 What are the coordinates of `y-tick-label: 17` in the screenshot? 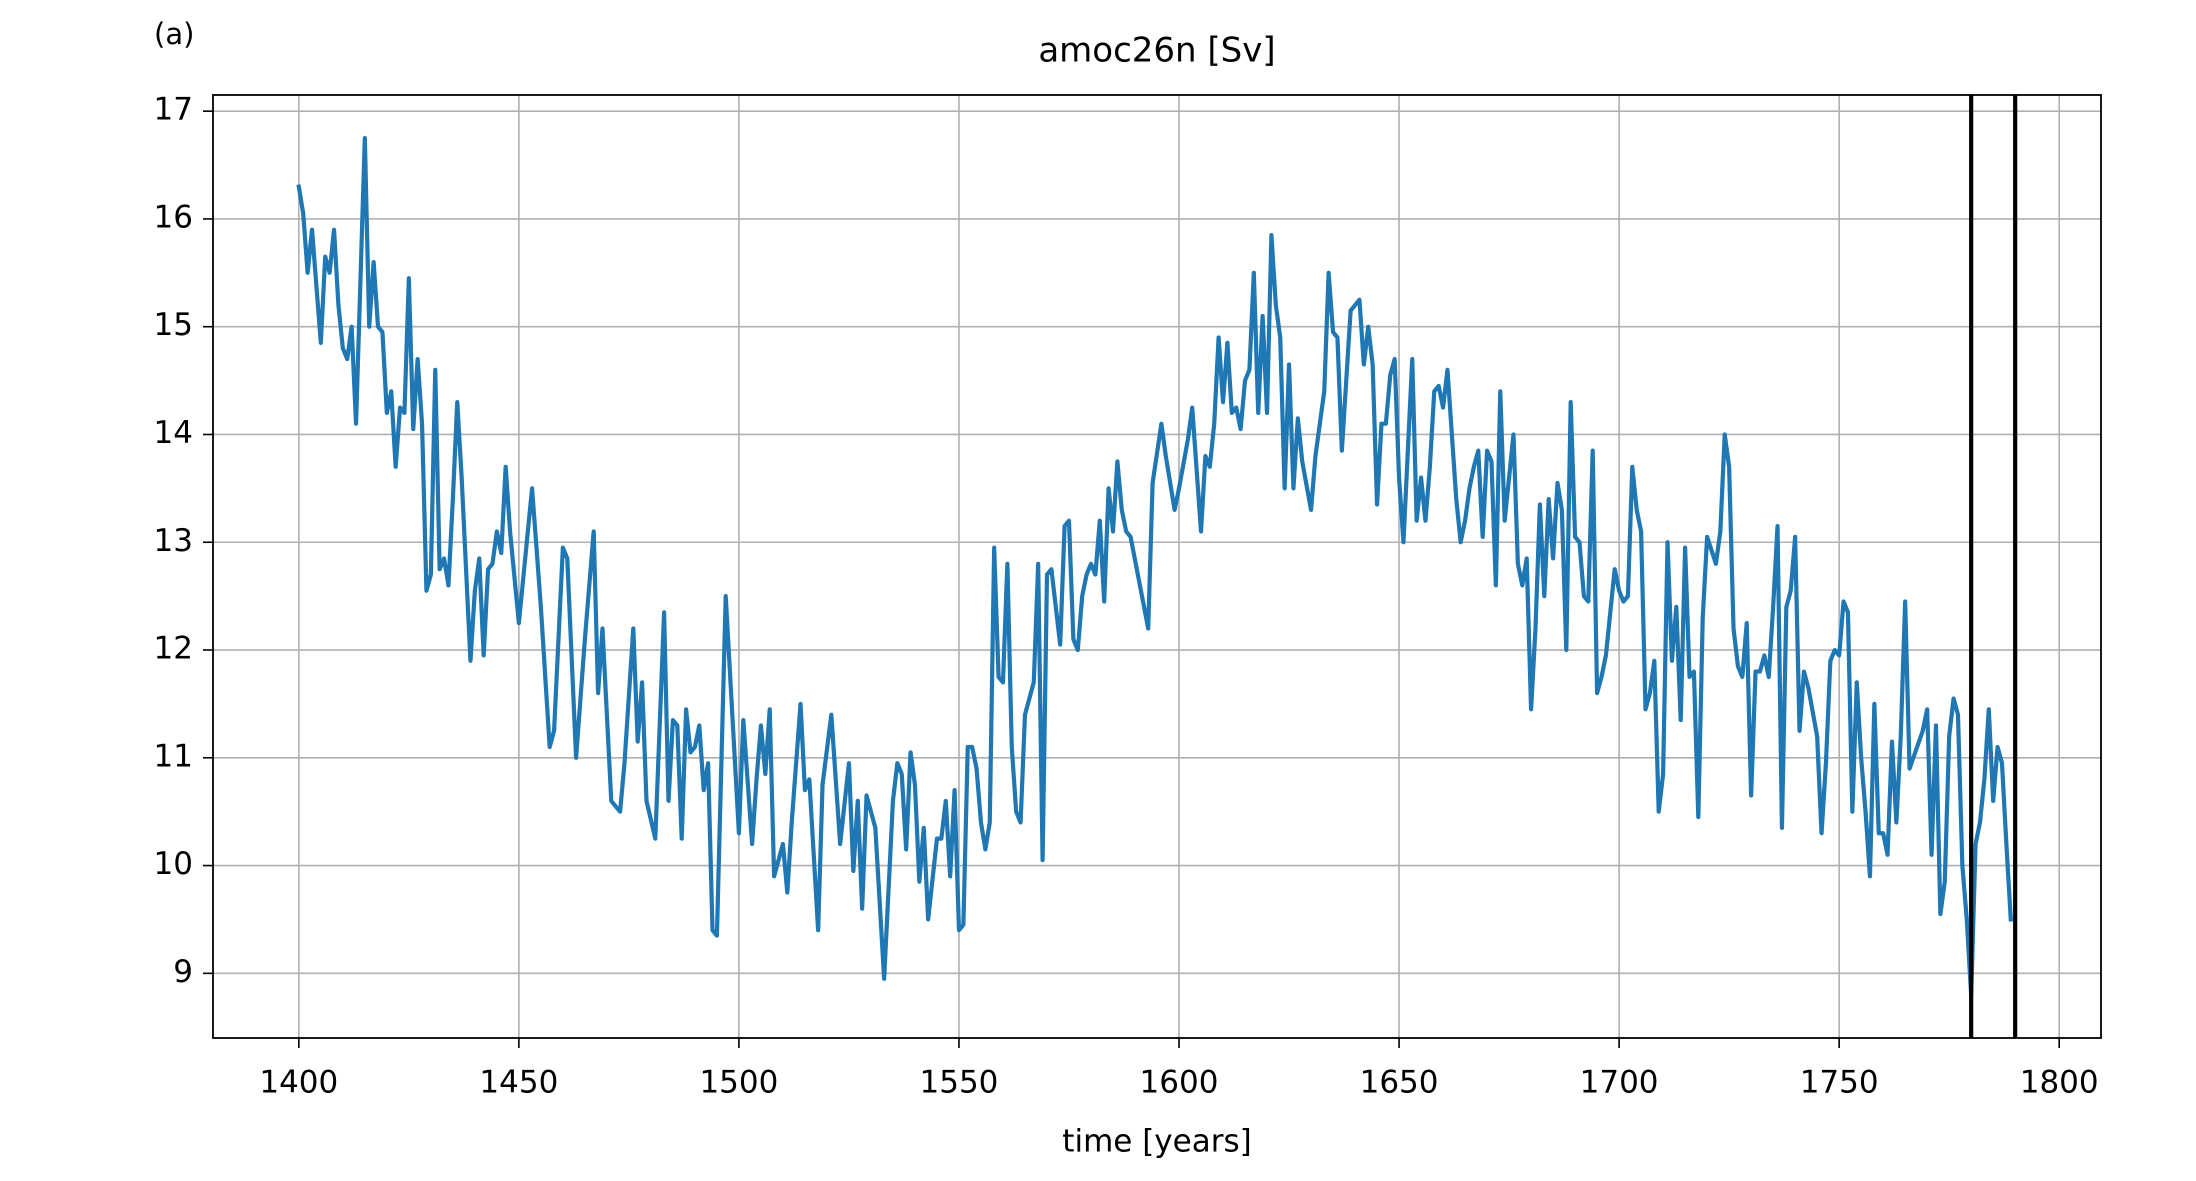 It's located at (173, 110).